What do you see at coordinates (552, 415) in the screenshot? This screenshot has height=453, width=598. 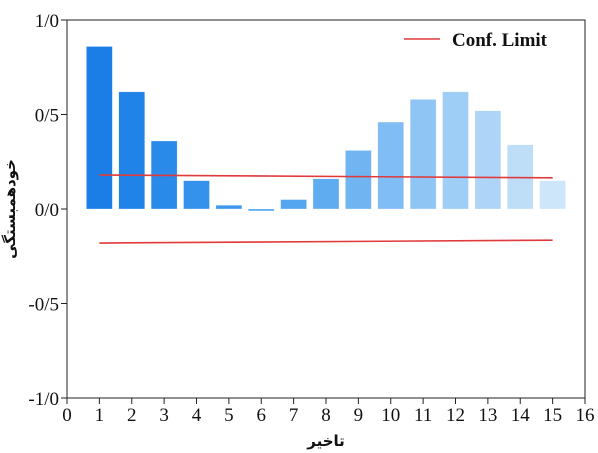 I see `x-tick-label: 15` at bounding box center [552, 415].